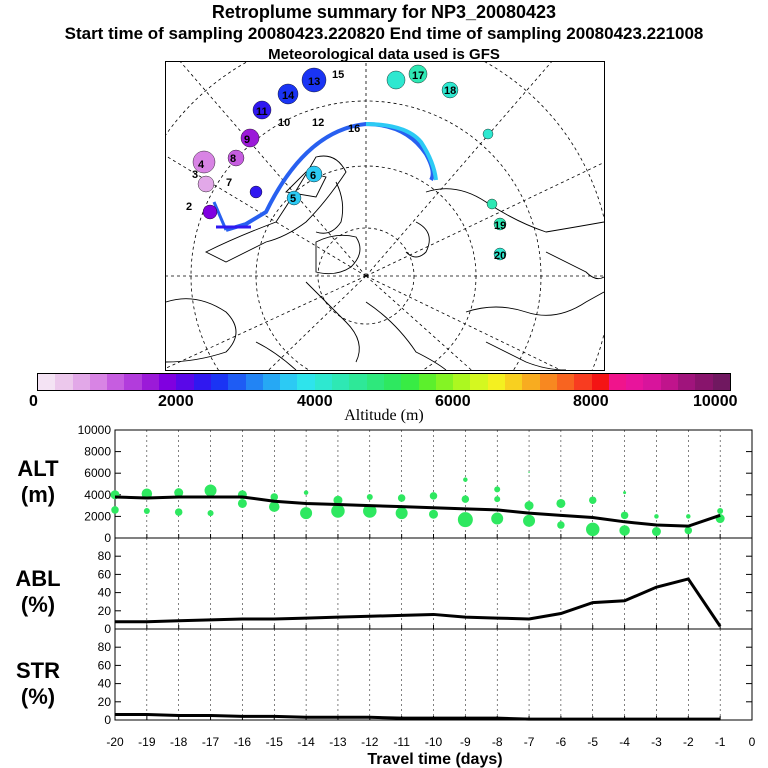 The width and height of the screenshot is (768, 768). What do you see at coordinates (318, 123) in the screenshot?
I see `map-label: 12` at bounding box center [318, 123].